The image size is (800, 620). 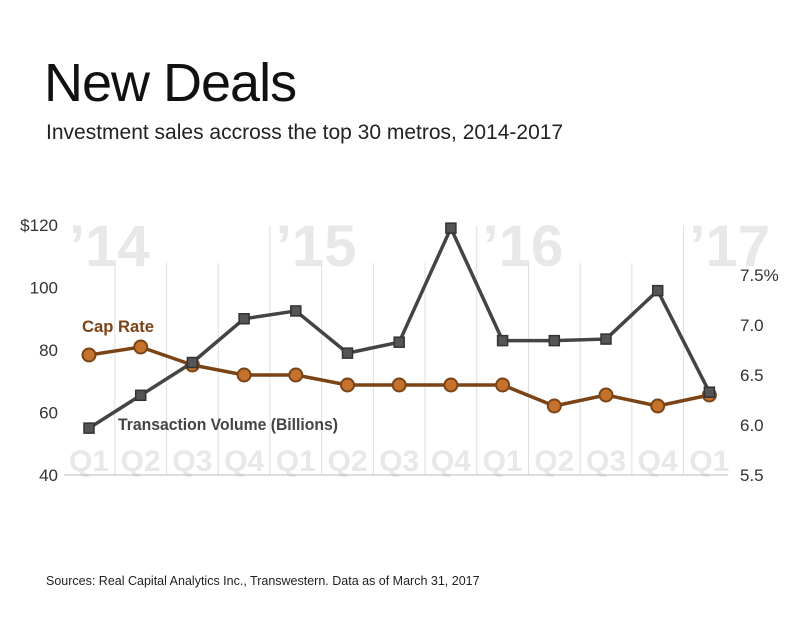 What do you see at coordinates (109, 246) in the screenshot?
I see `year-label: ’14` at bounding box center [109, 246].